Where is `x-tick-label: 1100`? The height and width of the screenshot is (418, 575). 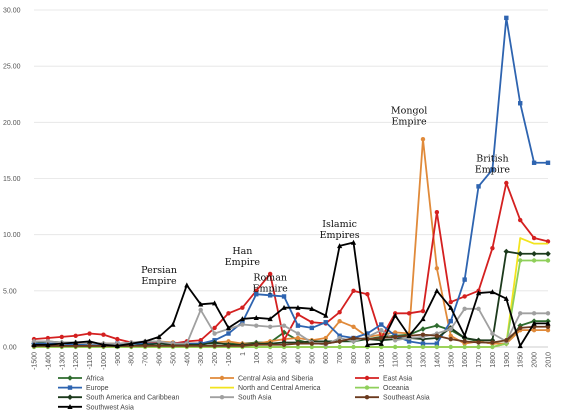 x-tick-label: 1100 is located at coordinates (396, 359).